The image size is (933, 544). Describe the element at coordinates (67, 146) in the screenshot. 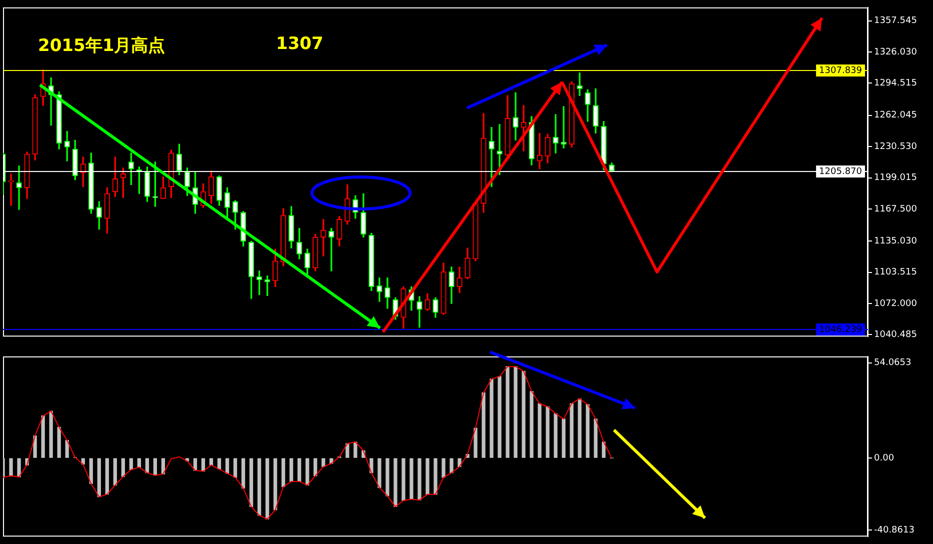

I see `candlestick` at that location.